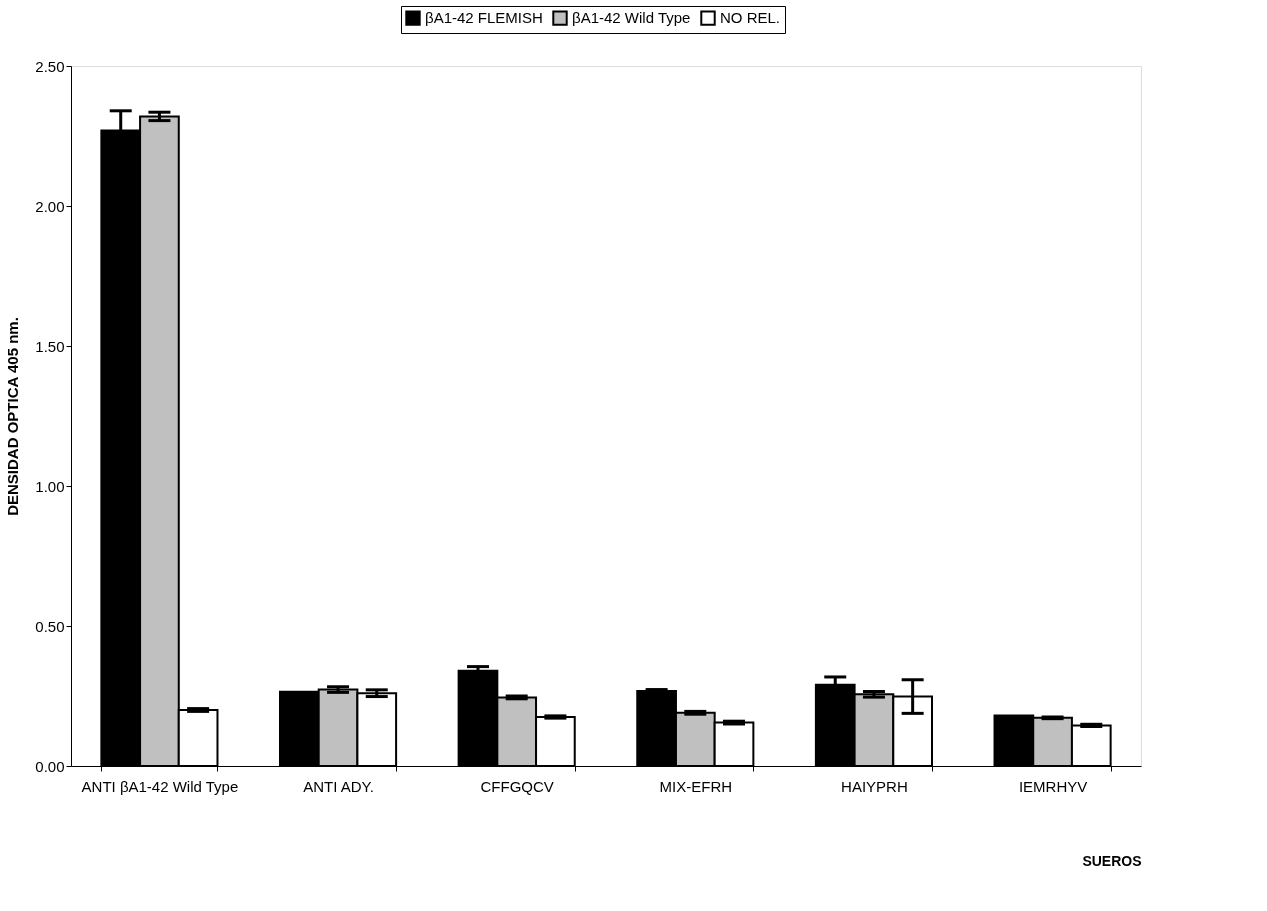 This screenshot has width=1267, height=911. I want to click on y-axis-title: DENSIDAD OPTICA 405 nm., so click(13, 416).